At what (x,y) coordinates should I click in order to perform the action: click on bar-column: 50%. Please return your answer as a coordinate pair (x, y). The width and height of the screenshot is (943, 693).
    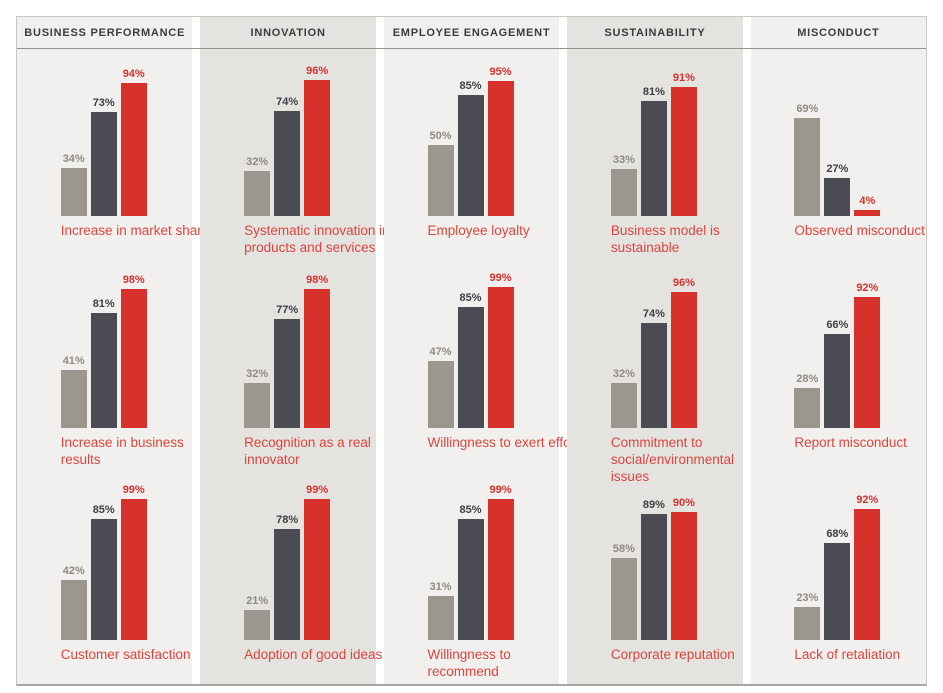
    Looking at the image, I should click on (440, 173).